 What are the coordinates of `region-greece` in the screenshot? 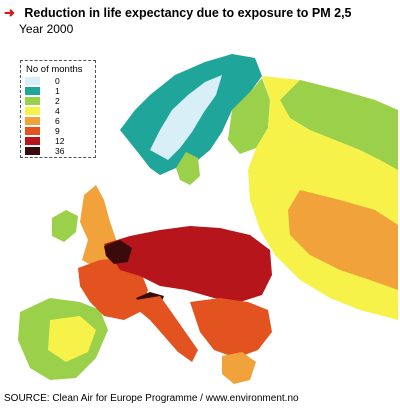 It's located at (239, 368).